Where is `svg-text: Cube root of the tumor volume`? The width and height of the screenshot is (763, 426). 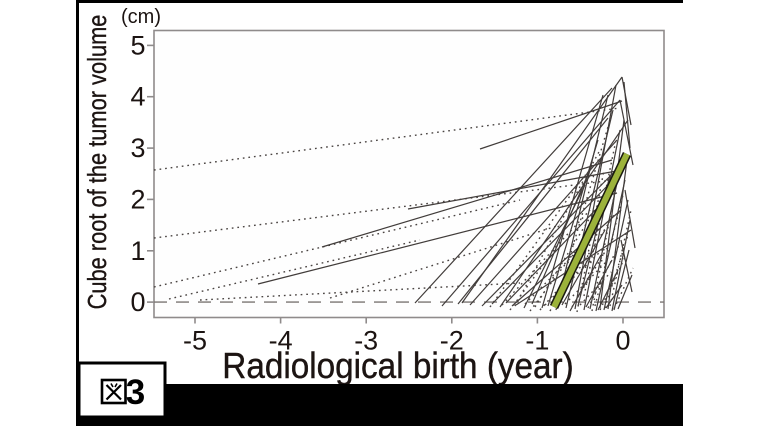
svg-text: Cube root of the tumor volume is located at coordinates (97, 162).